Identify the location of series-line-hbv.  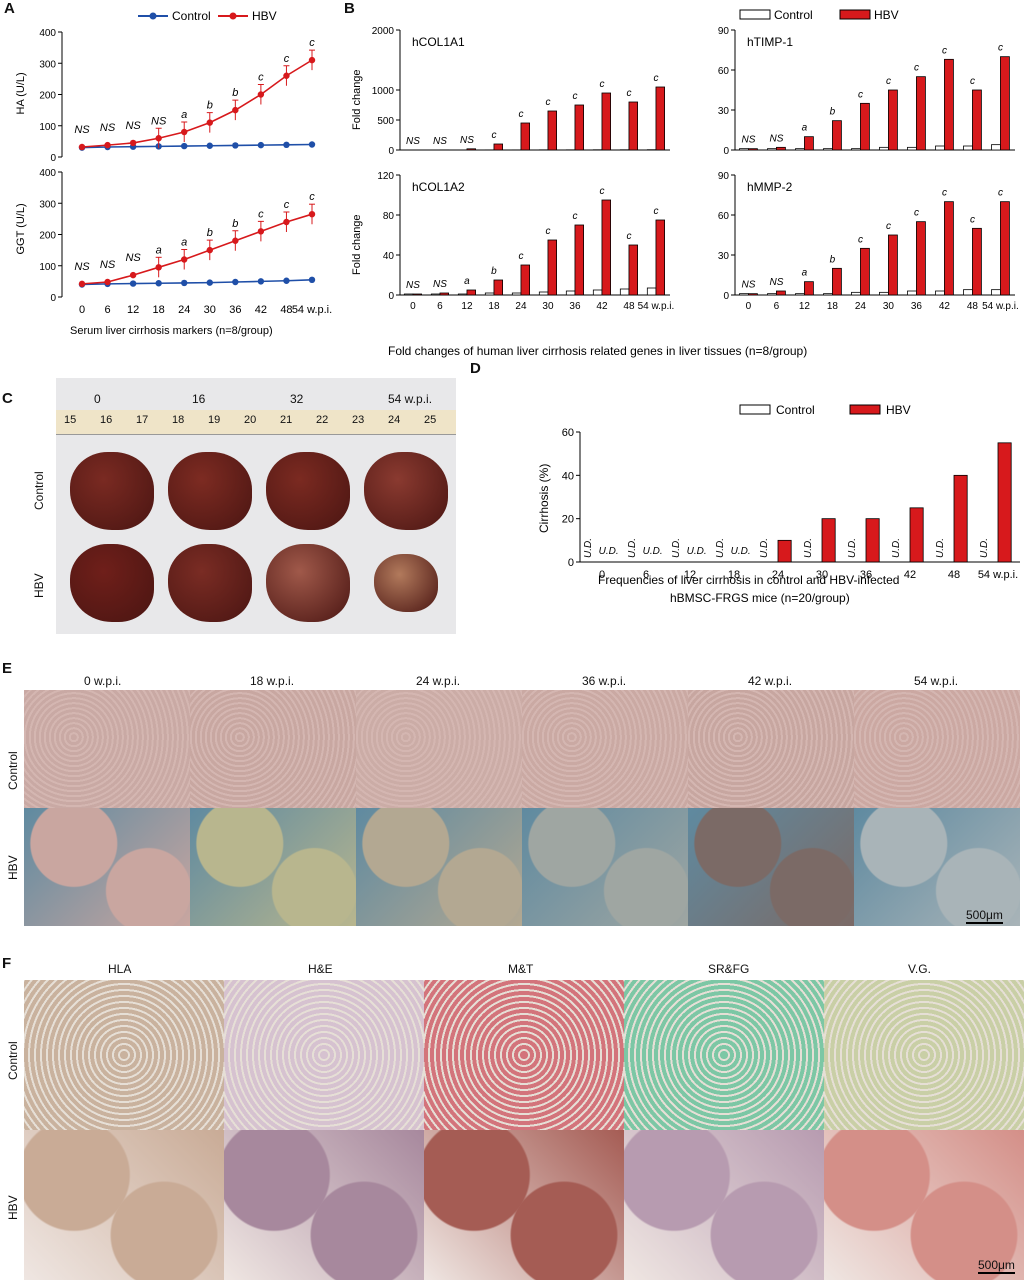
(197, 249).